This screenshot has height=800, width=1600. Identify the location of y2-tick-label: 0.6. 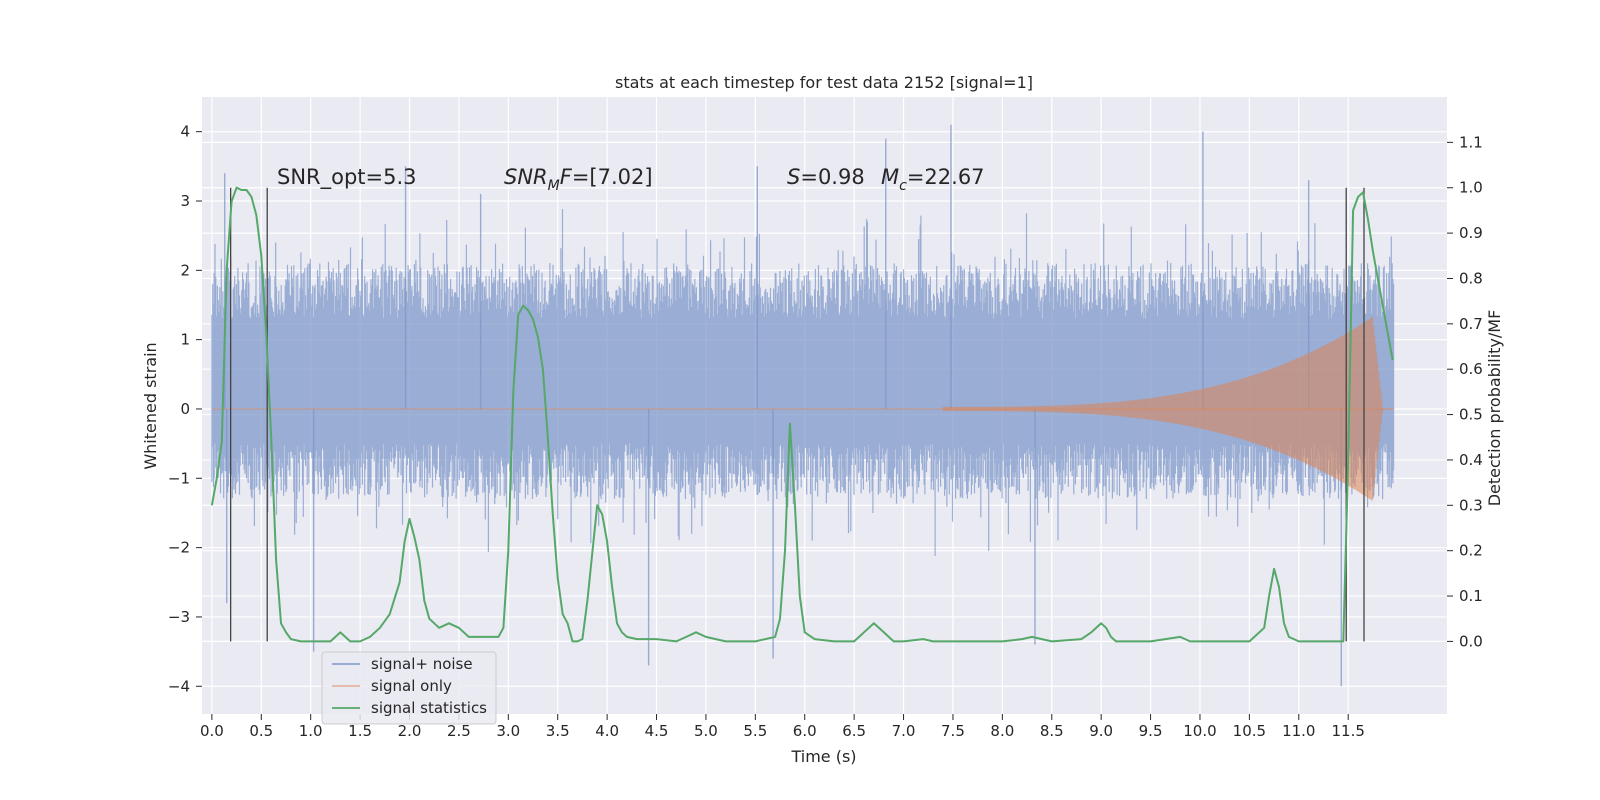
(1471, 369).